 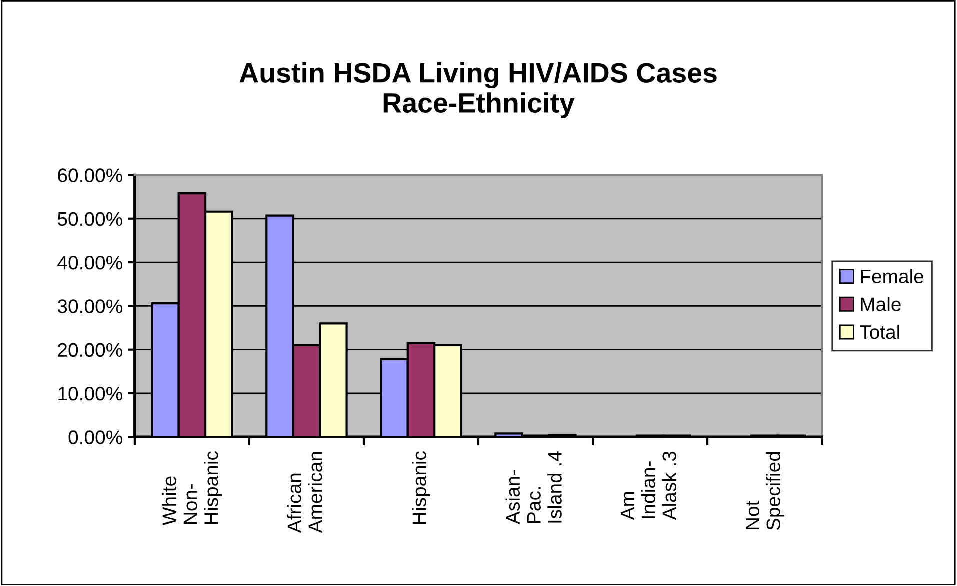 I want to click on y-tick-label: 40.00%, so click(x=90, y=263).